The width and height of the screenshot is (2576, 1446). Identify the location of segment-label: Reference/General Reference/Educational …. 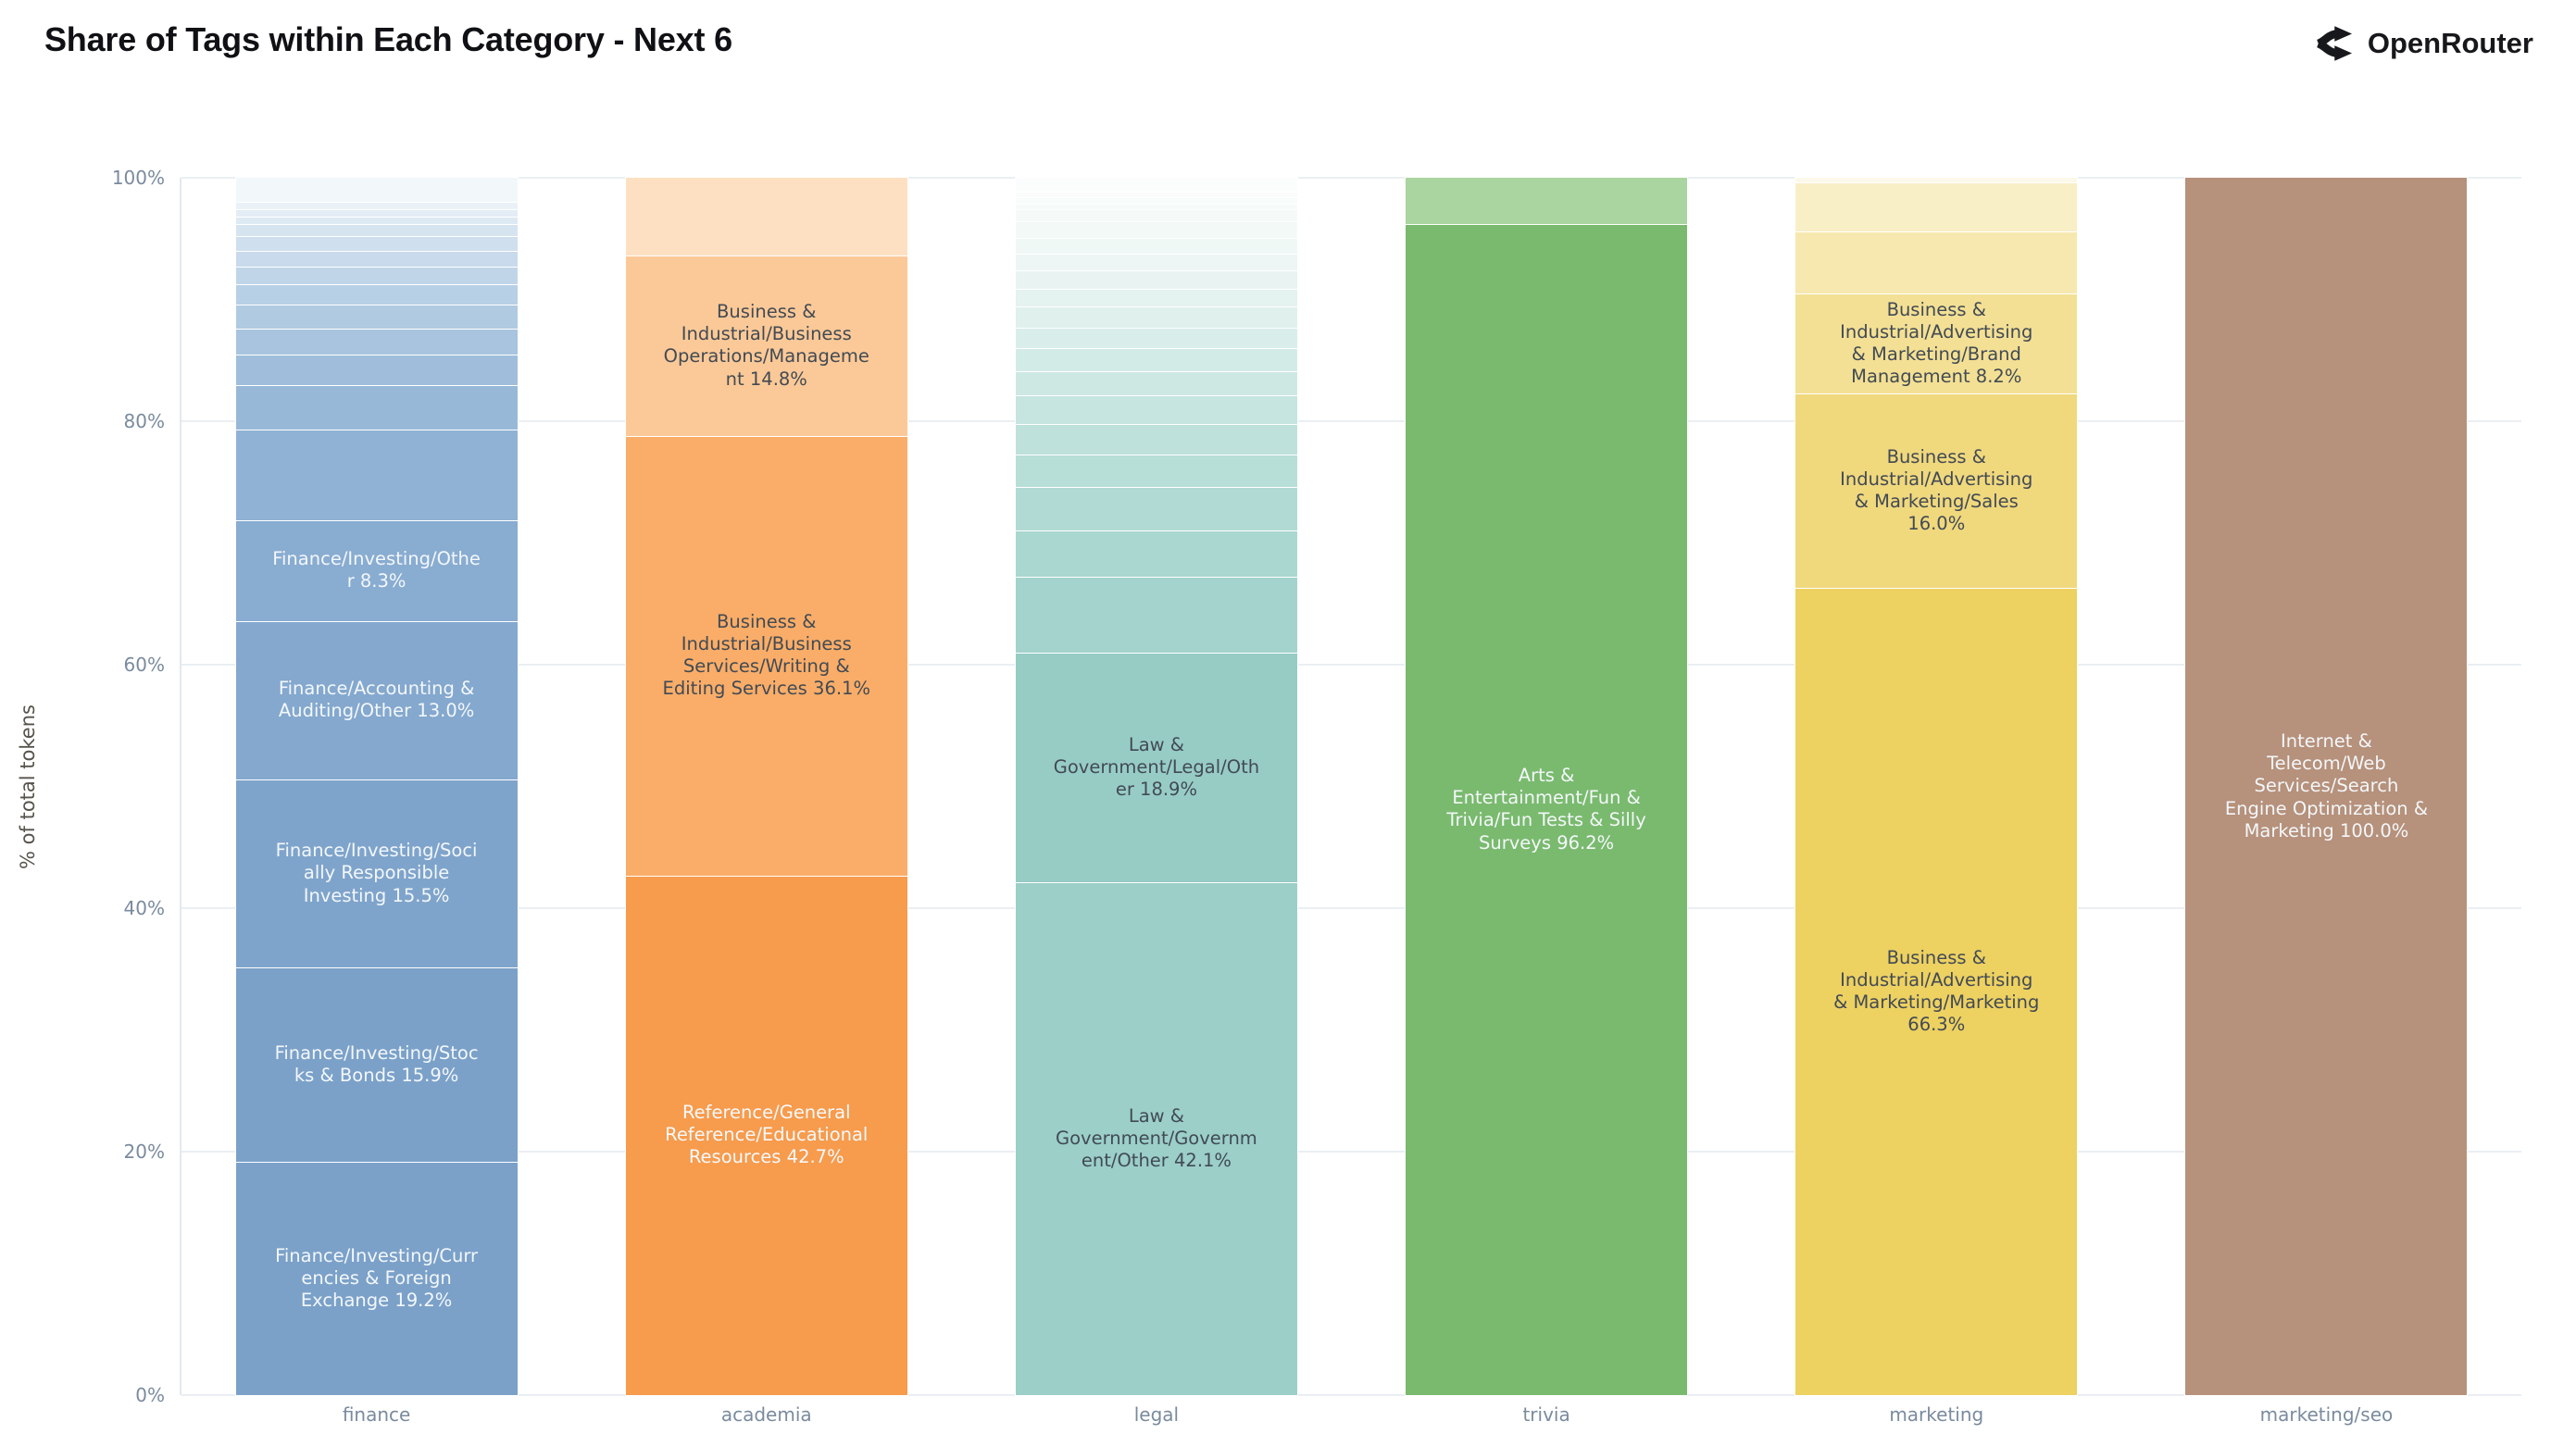
(767, 1134).